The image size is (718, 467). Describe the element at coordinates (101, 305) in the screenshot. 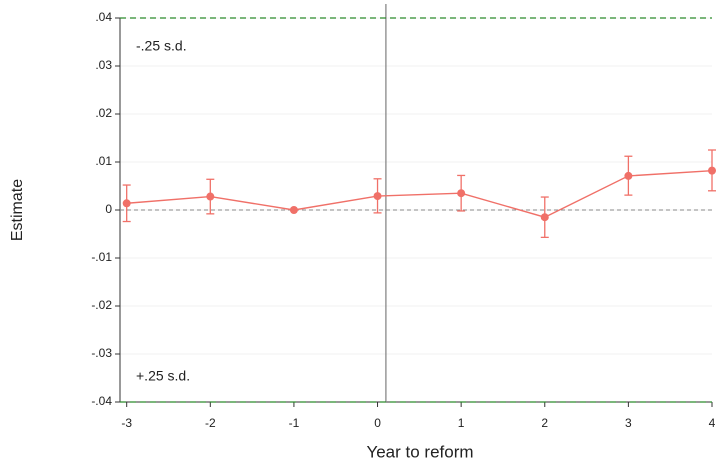

I see `y-tick-label: -.02` at that location.